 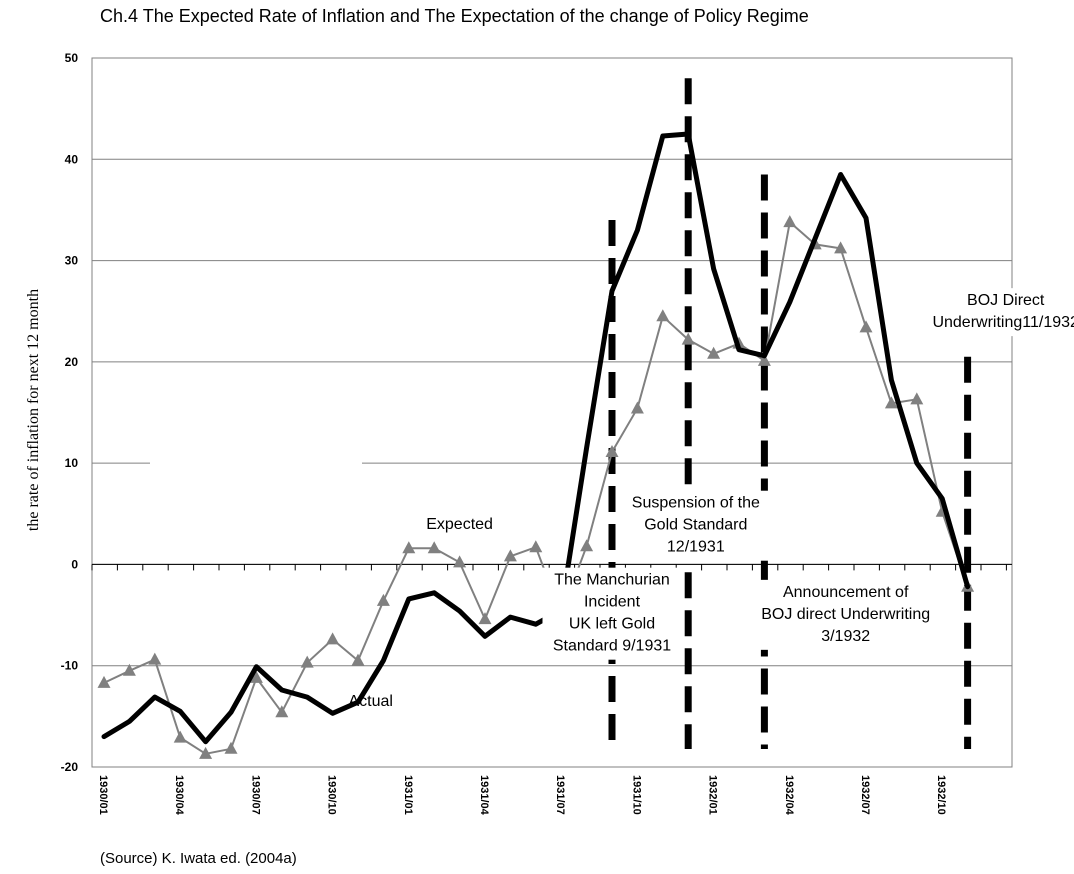 I want to click on x-tick-label: 1931/04, so click(x=484, y=795).